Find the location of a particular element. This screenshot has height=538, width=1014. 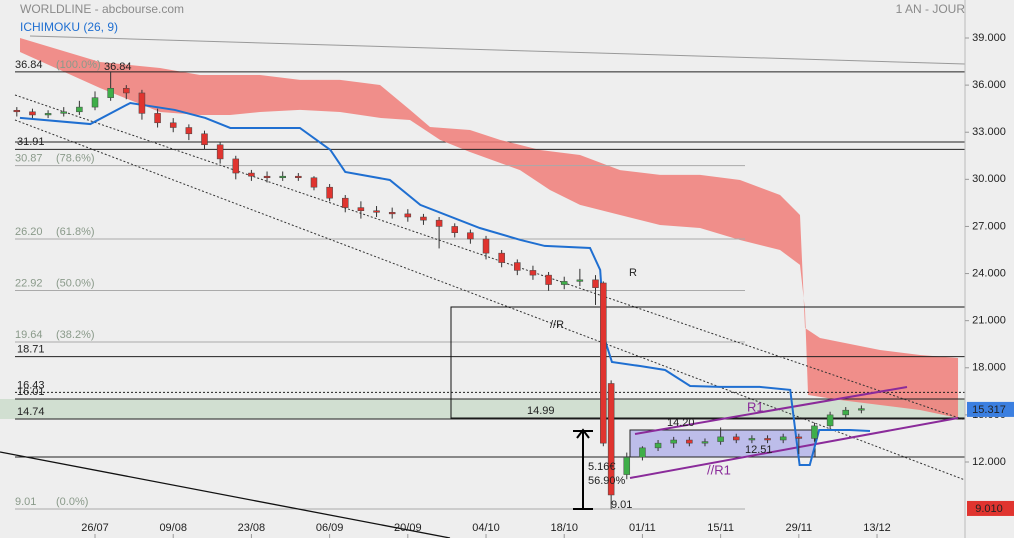

x-tick-label: 29/11 is located at coordinates (798, 528).